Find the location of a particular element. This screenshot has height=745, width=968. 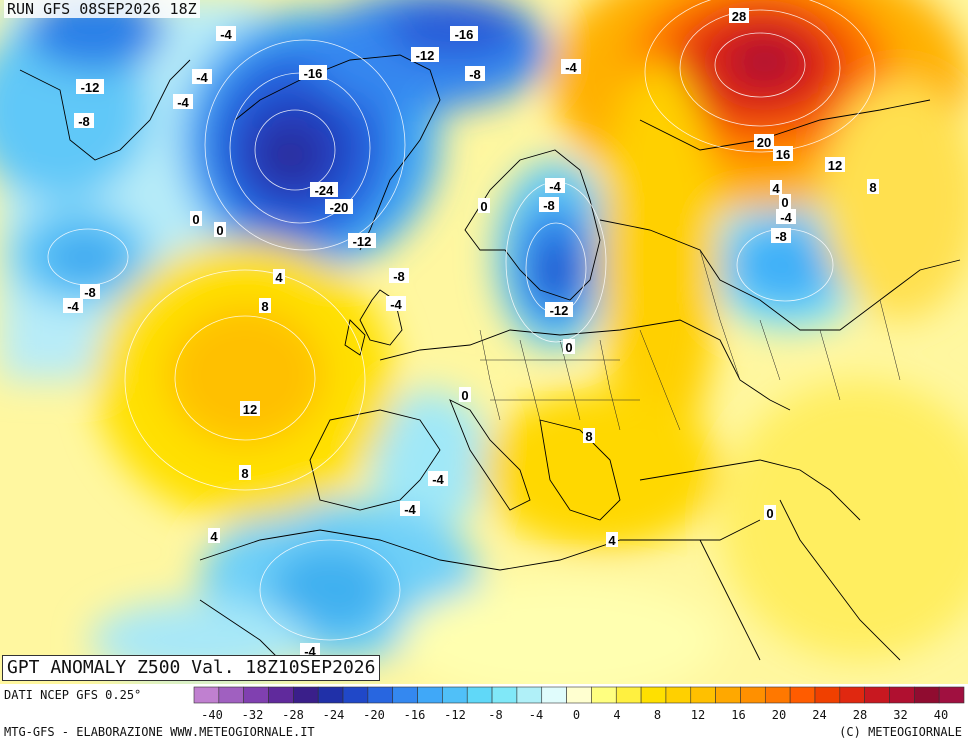

copyright-label: (C) METEOGIORNALE is located at coordinates (900, 732).